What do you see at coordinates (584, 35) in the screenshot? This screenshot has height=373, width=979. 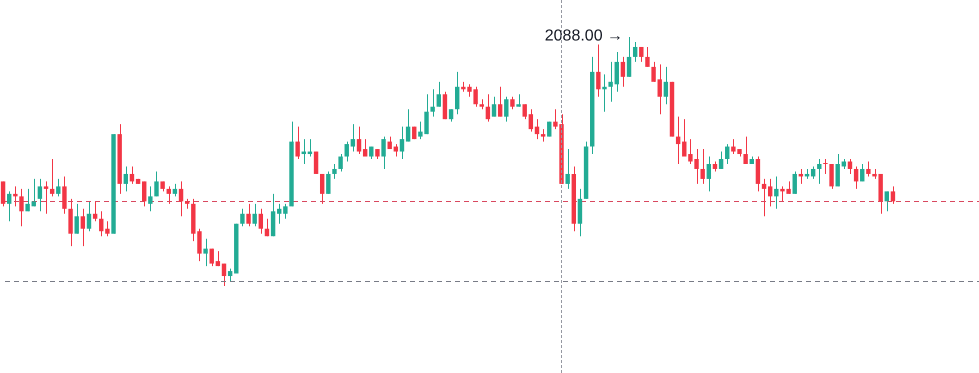 I see `annotation: 2088.00 →` at bounding box center [584, 35].